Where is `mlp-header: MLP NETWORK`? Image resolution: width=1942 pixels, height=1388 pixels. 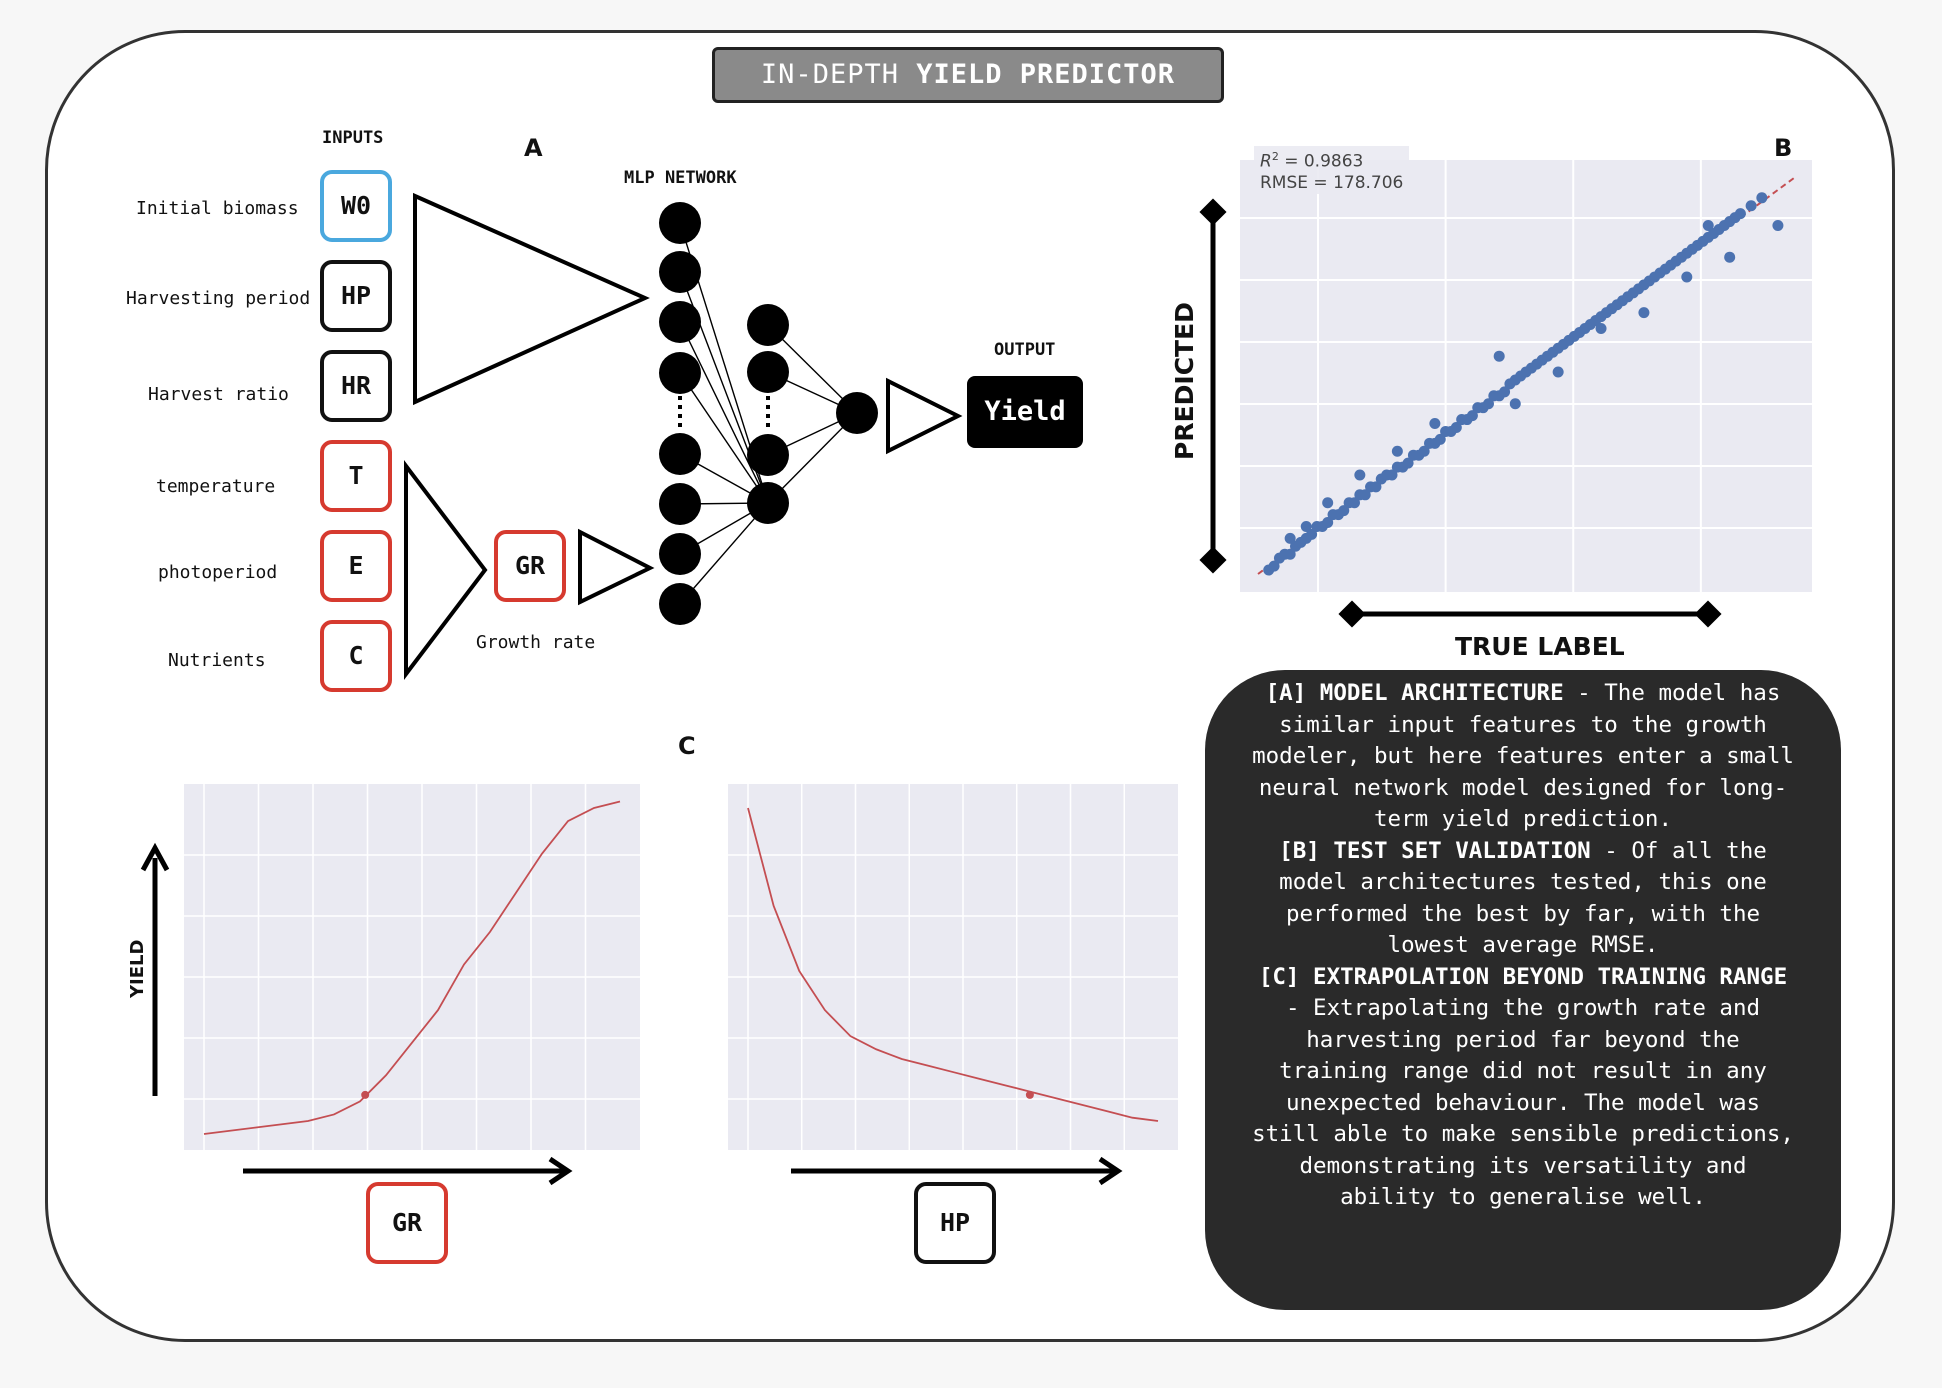 mlp-header: MLP NETWORK is located at coordinates (680, 178).